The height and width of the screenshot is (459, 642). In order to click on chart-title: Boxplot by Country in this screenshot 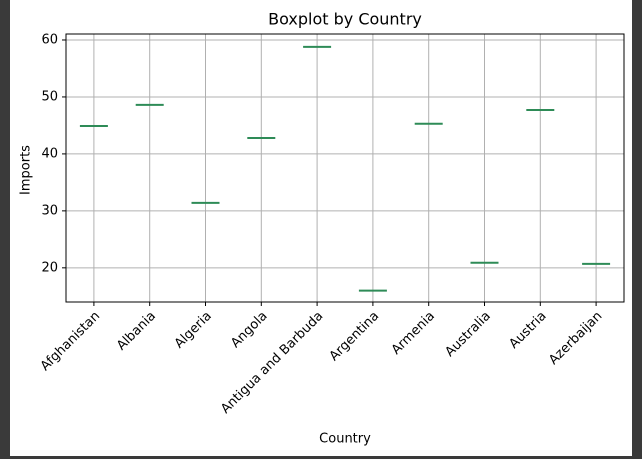, I will do `click(345, 19)`.